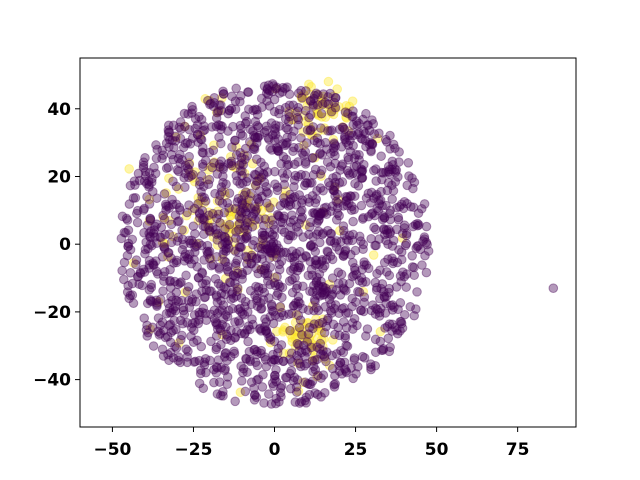 The height and width of the screenshot is (480, 640). I want to click on x-tick-label: 75, so click(518, 450).